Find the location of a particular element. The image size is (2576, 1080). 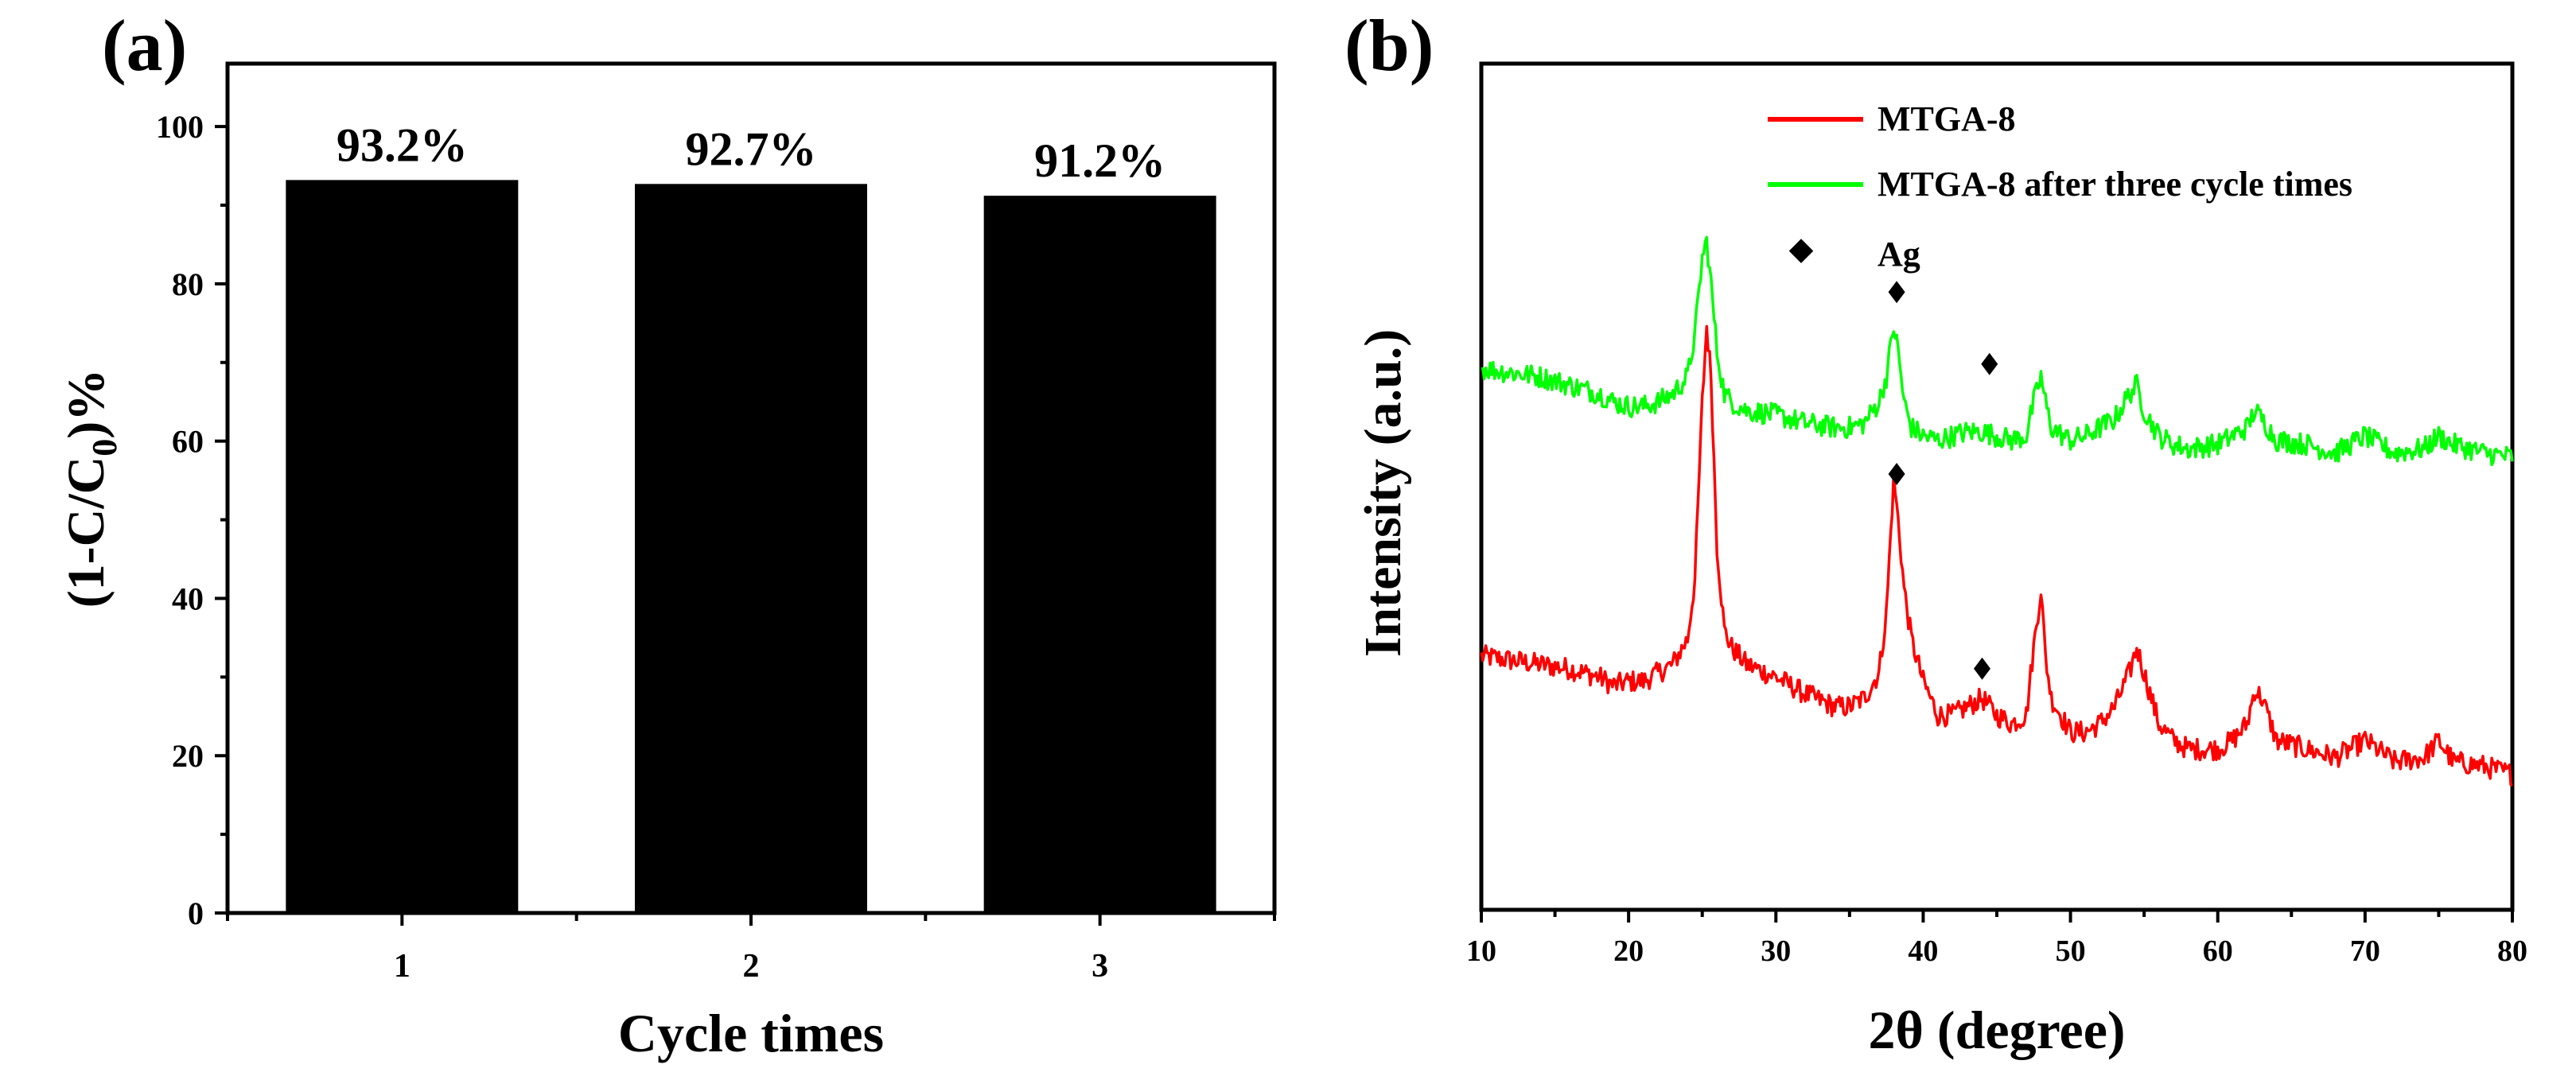

bar-x-tick-labels: 1 2 3 is located at coordinates (751, 966).